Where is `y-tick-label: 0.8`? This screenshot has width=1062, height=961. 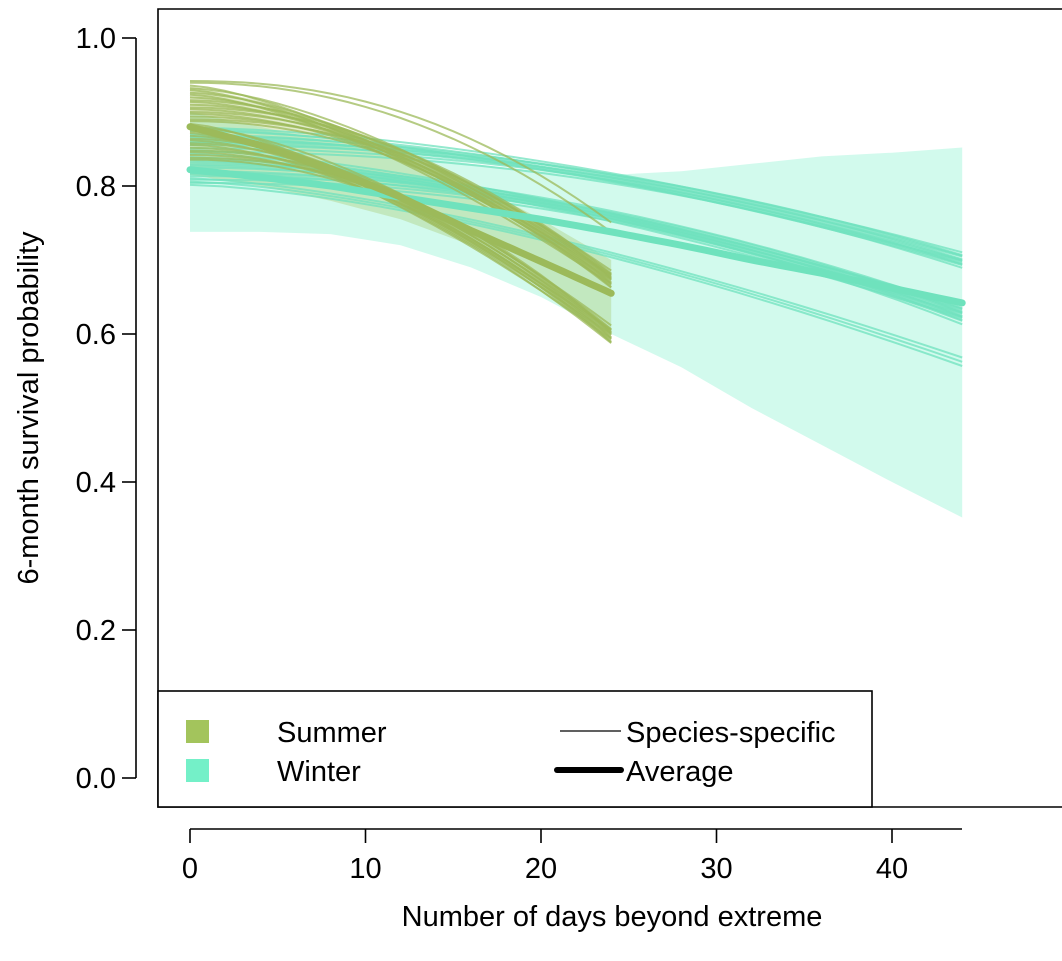 y-tick-label: 0.8 is located at coordinates (96, 187).